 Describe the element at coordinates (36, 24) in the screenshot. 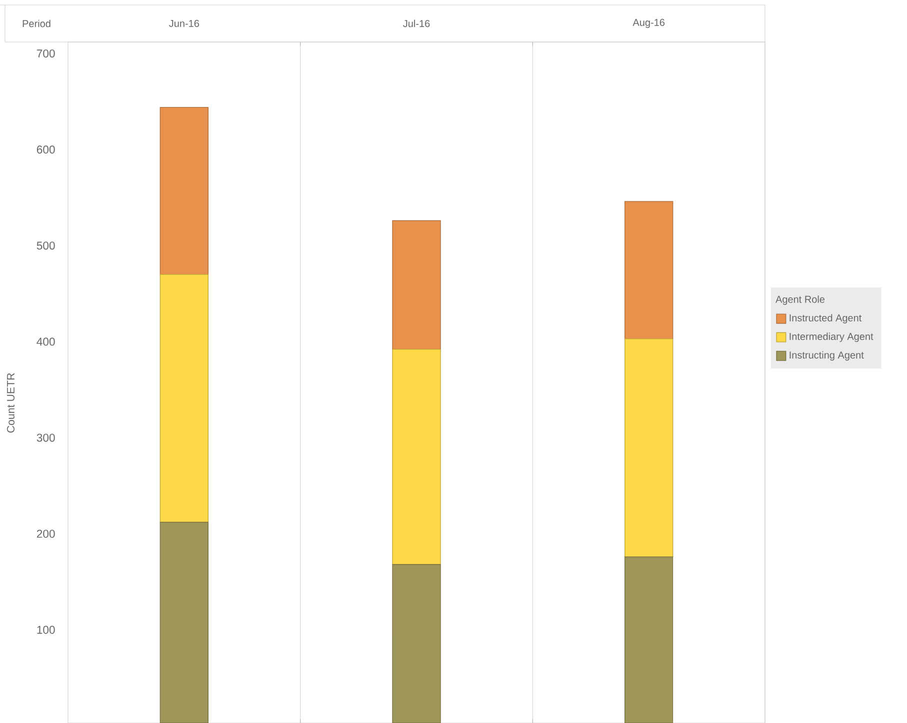

I see `text: Period` at that location.